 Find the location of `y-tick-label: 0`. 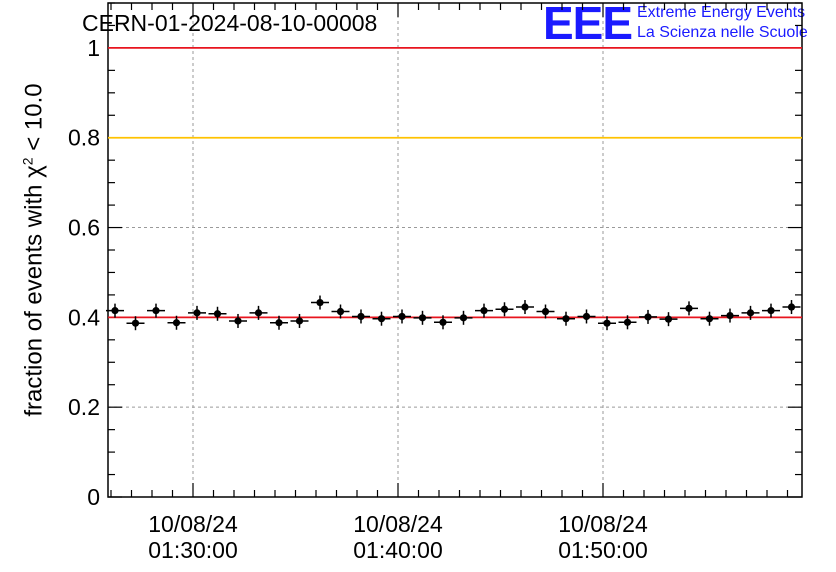

y-tick-label: 0 is located at coordinates (93, 497).